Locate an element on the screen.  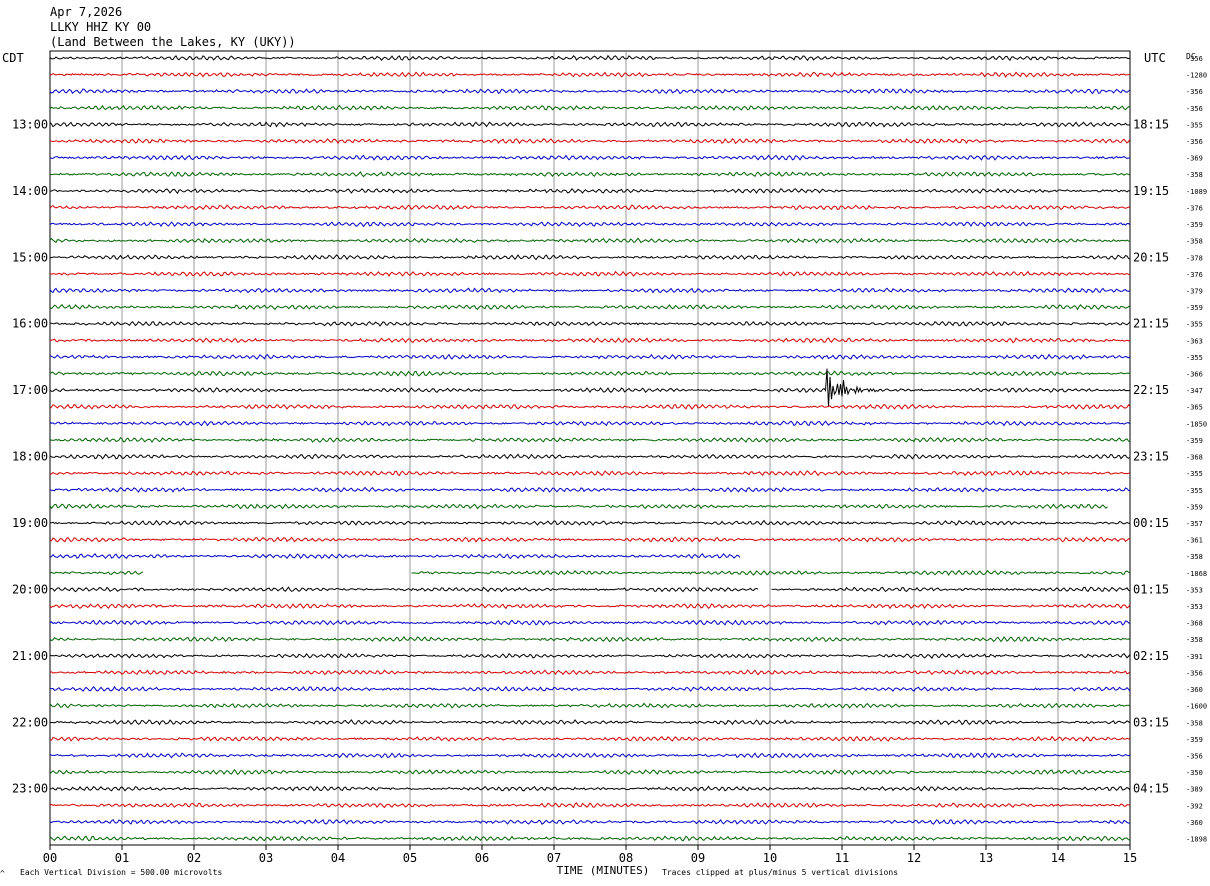
station-location: (Land Between the Lakes, KY (UKY)) is located at coordinates (173, 42).